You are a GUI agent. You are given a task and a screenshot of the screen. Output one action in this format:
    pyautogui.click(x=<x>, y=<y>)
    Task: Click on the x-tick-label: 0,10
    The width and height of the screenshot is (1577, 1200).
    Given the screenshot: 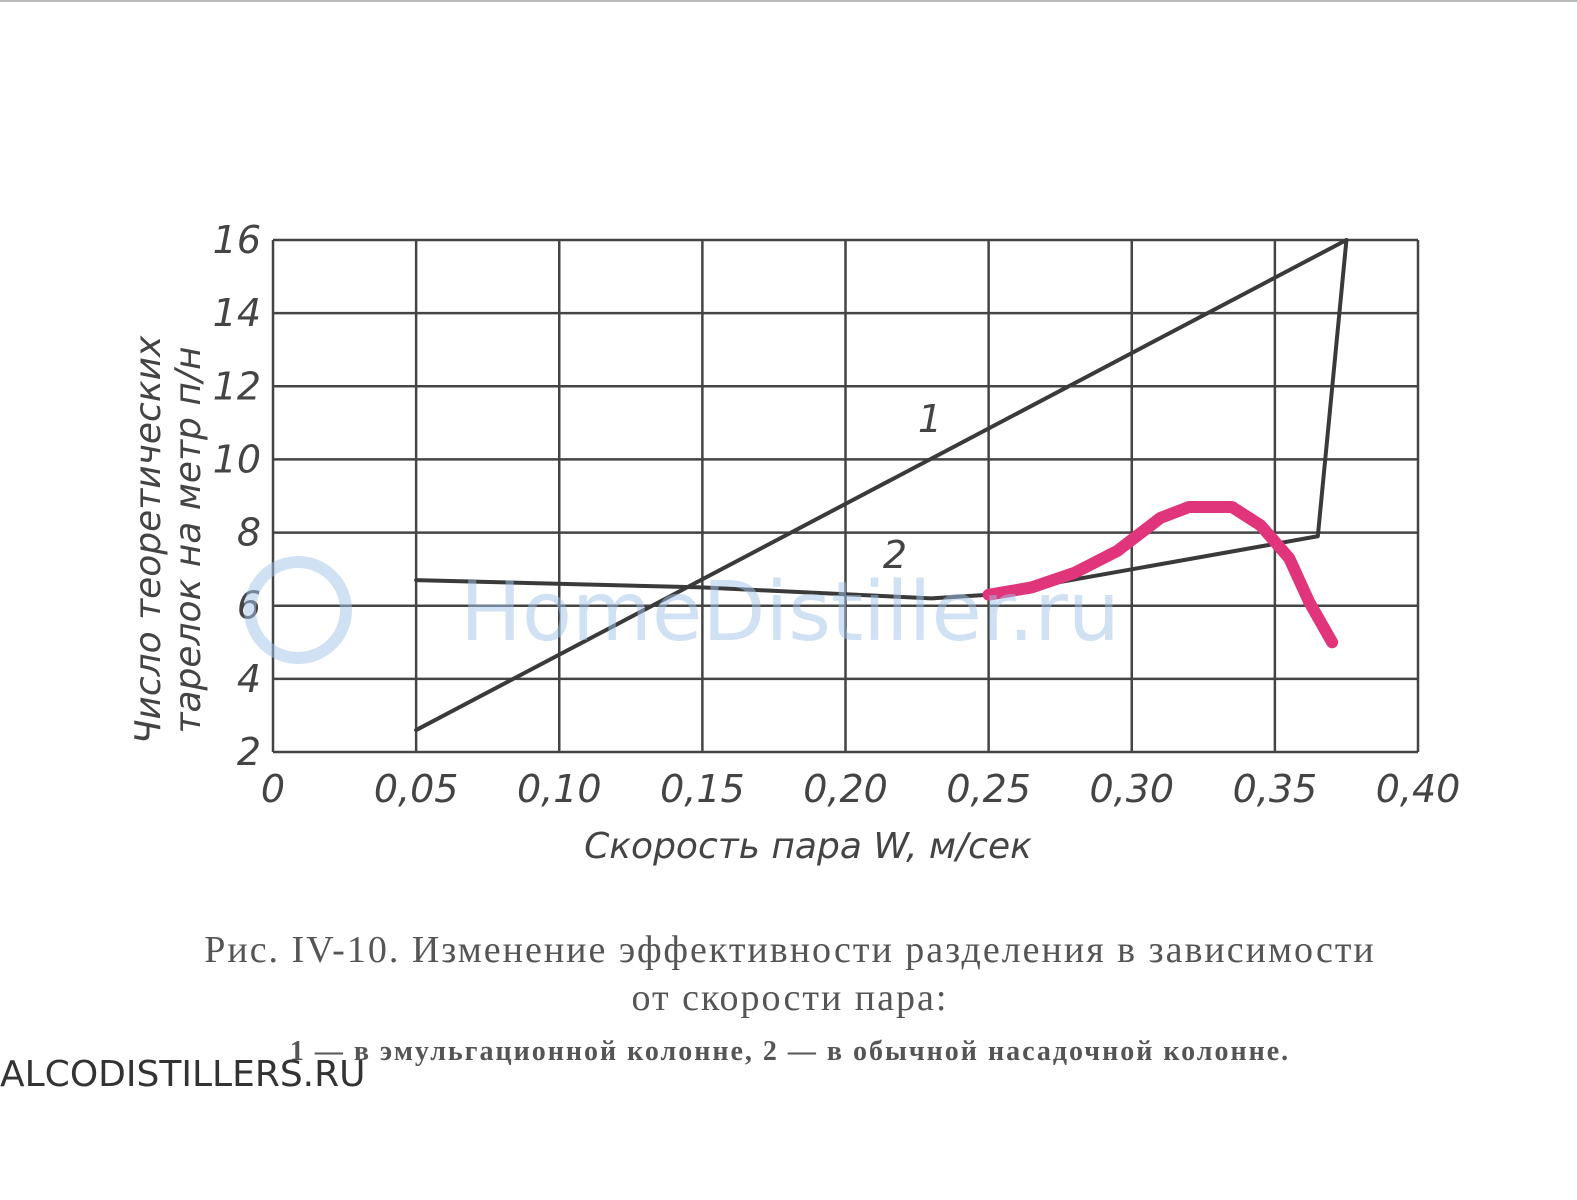 What is the action you would take?
    pyautogui.click(x=559, y=789)
    